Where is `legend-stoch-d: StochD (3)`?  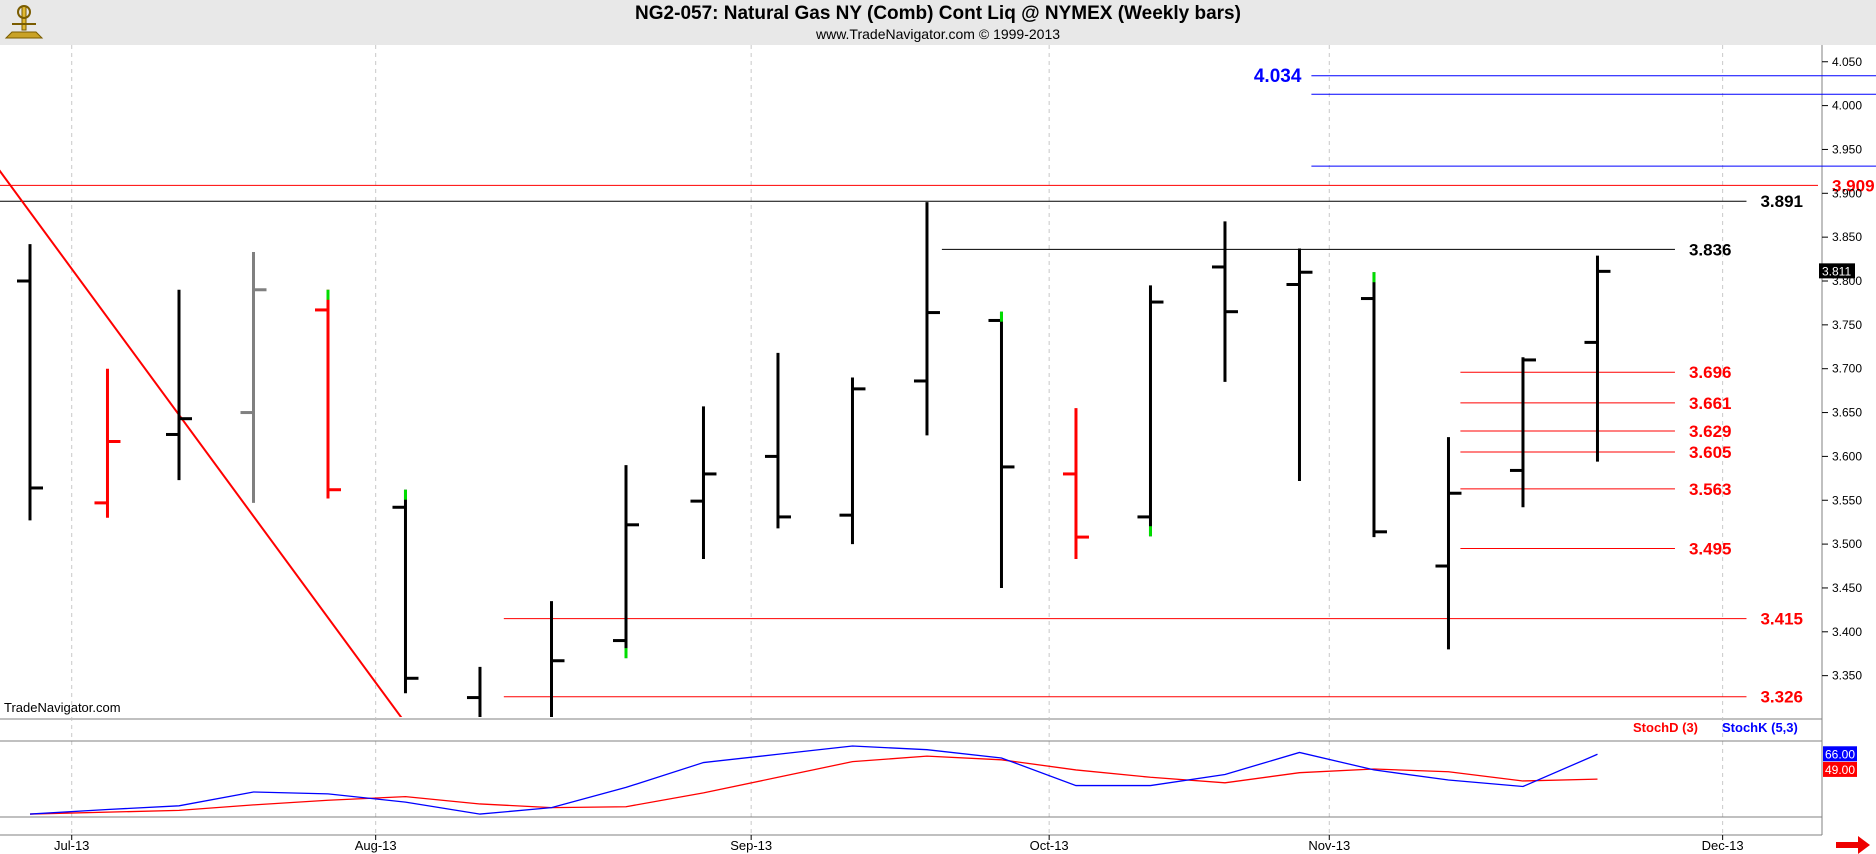 legend-stoch-d: StochD (3) is located at coordinates (1665, 727).